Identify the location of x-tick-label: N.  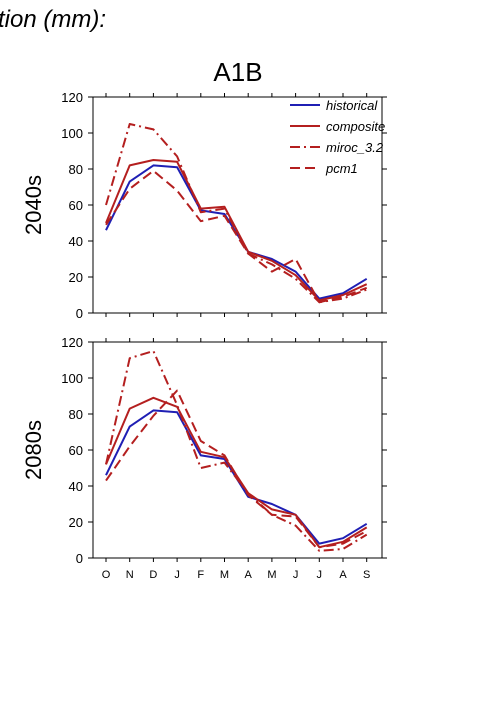
(130, 575).